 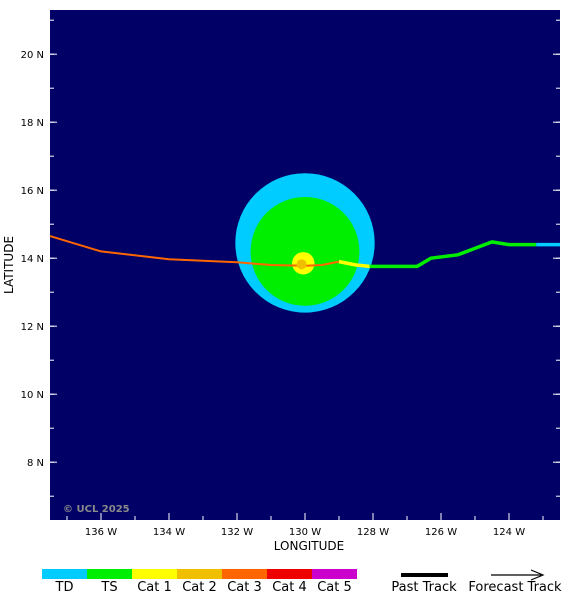 I want to click on legend-label-ts: TS, so click(x=108, y=587).